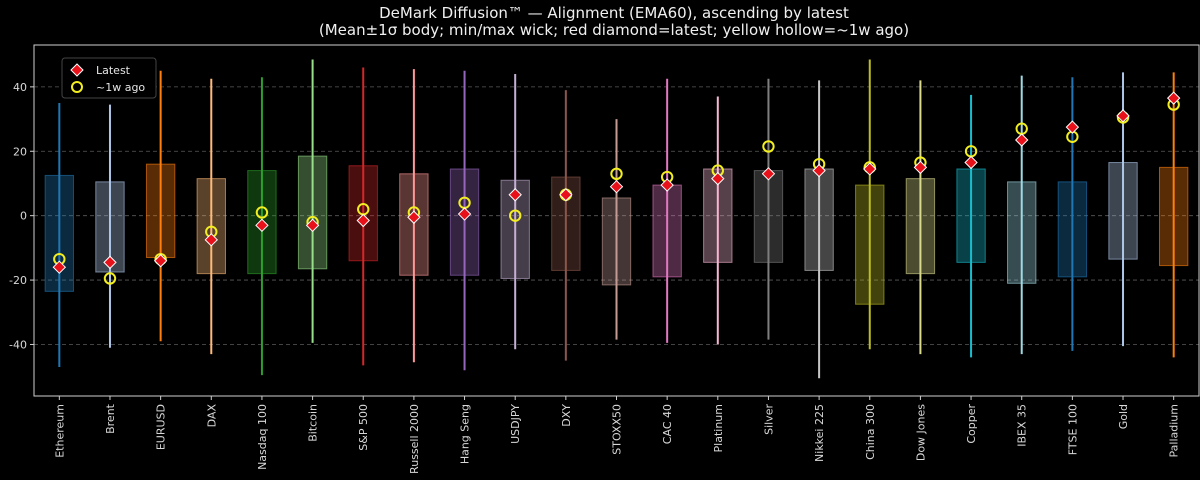 This screenshot has height=480, width=1200. What do you see at coordinates (363, 427) in the screenshot?
I see `x-tick-label: S&P 500` at bounding box center [363, 427].